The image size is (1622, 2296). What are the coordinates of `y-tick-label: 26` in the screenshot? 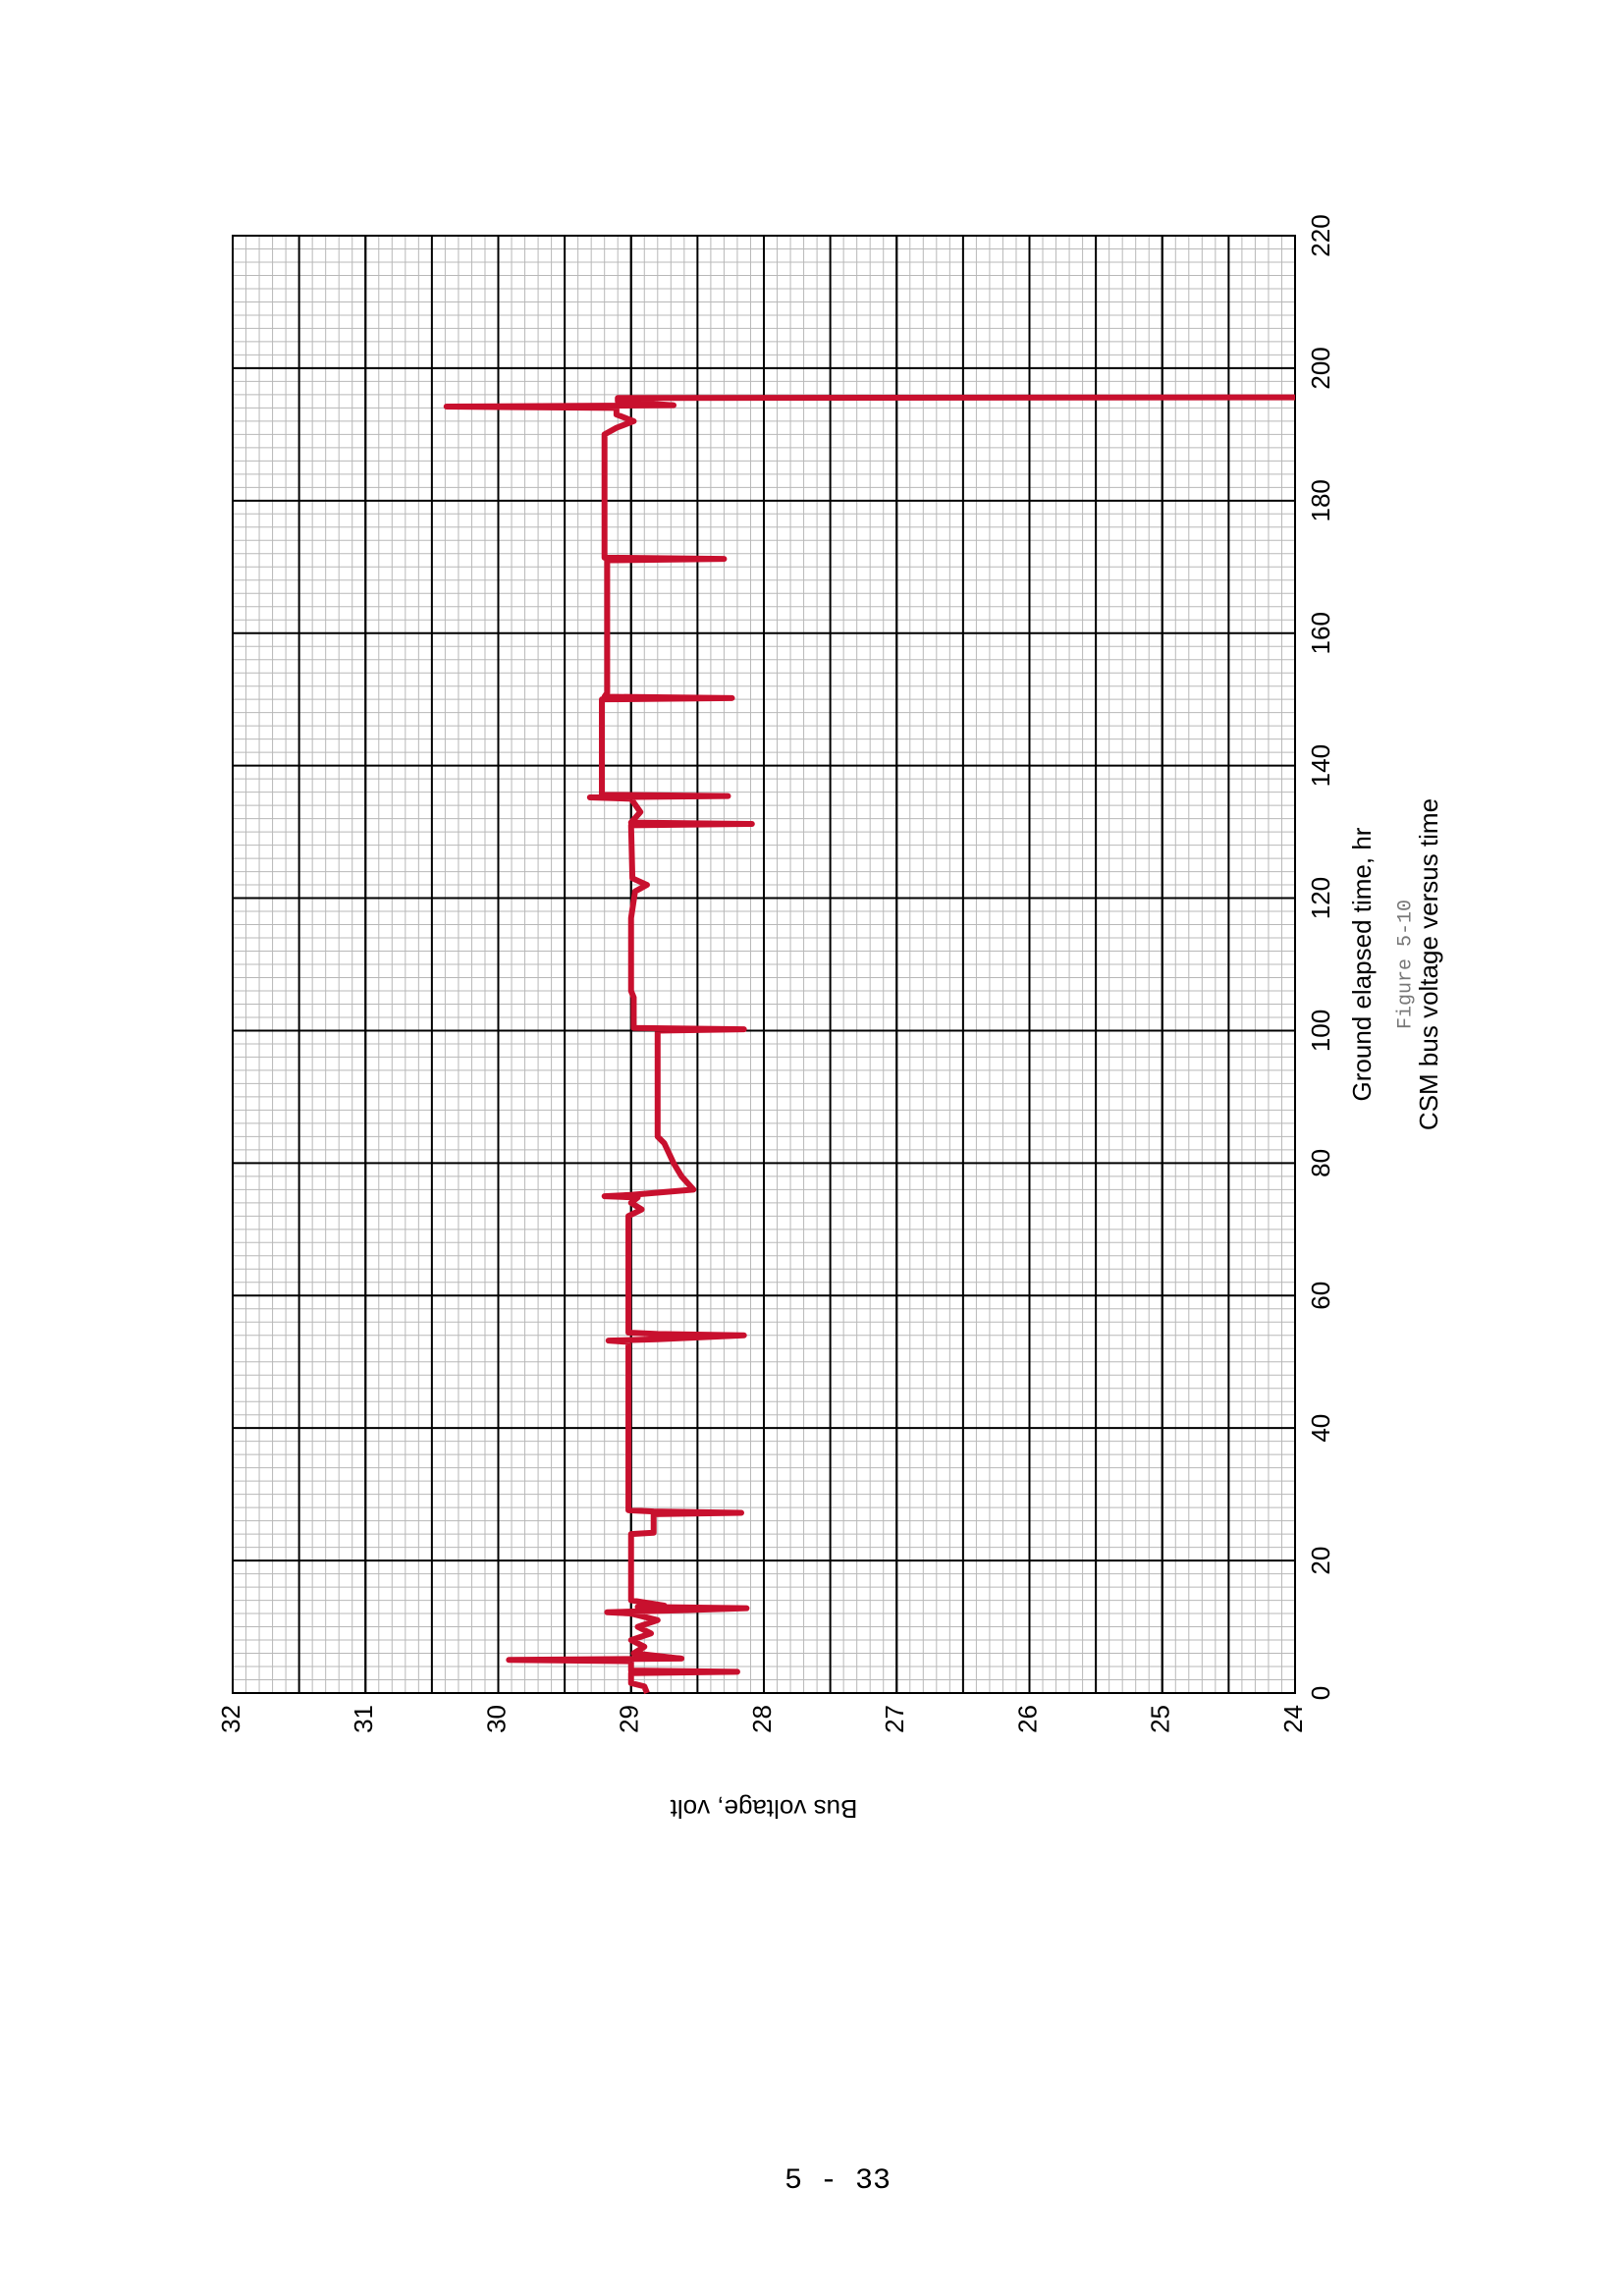 It's located at (1027, 1719).